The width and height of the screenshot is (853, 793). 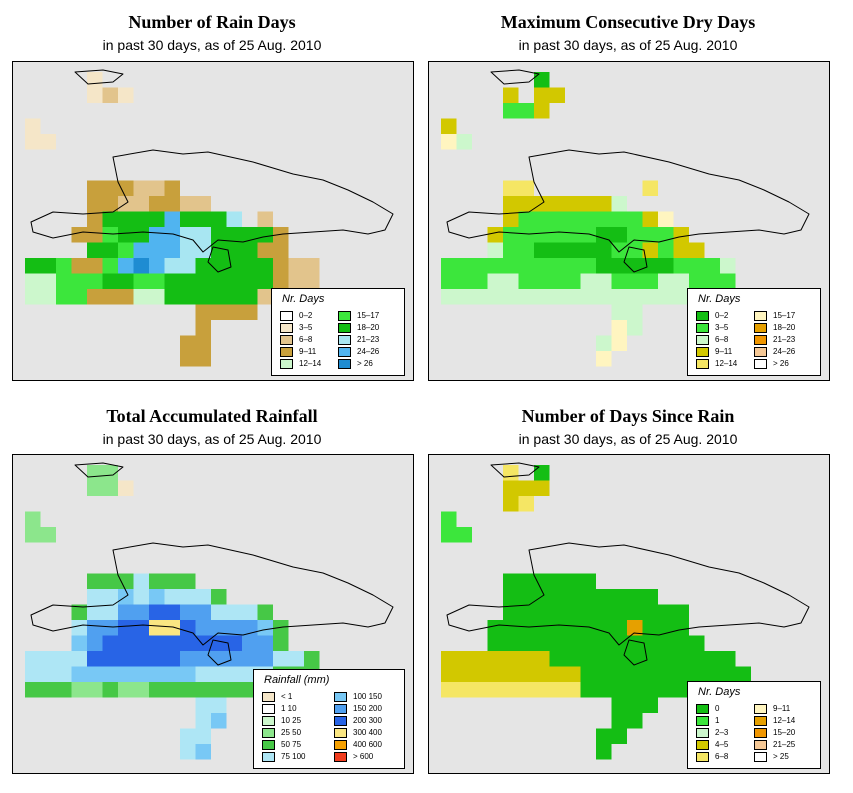 What do you see at coordinates (726, 363) in the screenshot?
I see `legend-label: 12–14` at bounding box center [726, 363].